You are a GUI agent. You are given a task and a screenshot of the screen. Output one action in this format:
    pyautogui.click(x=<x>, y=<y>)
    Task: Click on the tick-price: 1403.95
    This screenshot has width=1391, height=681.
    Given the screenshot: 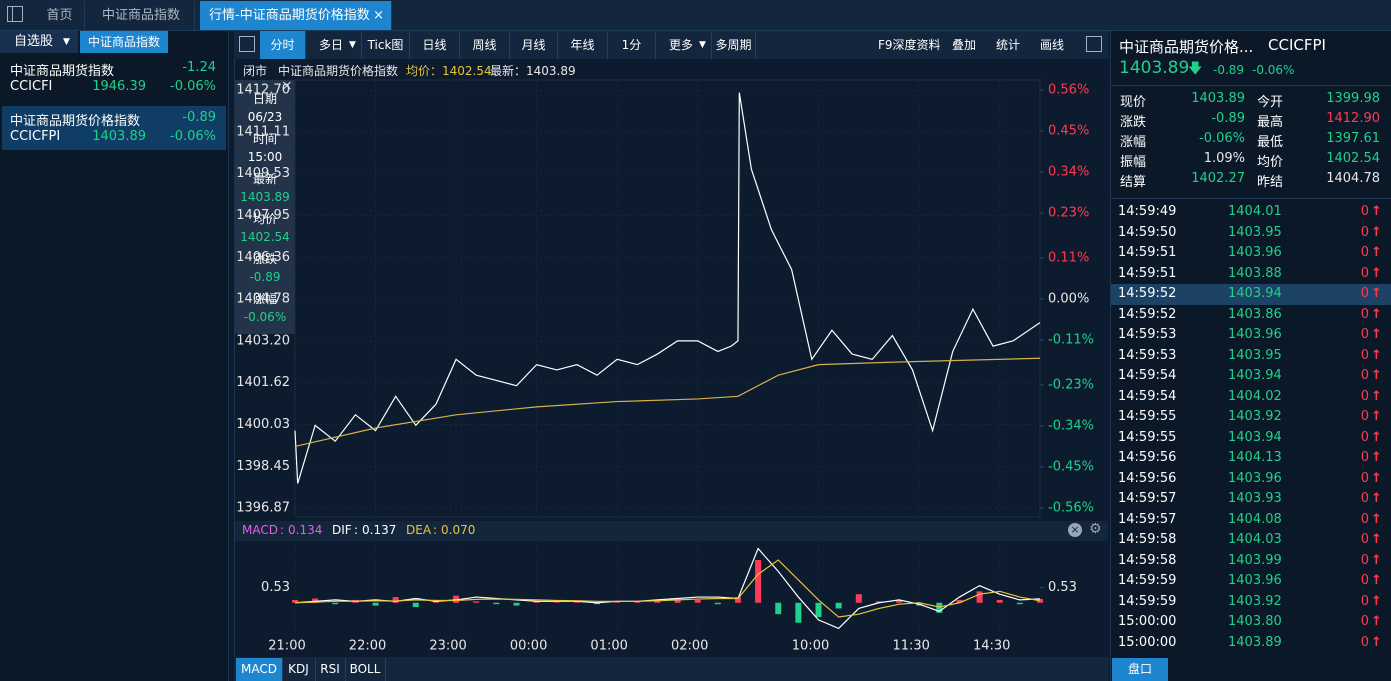 What is the action you would take?
    pyautogui.click(x=1255, y=232)
    